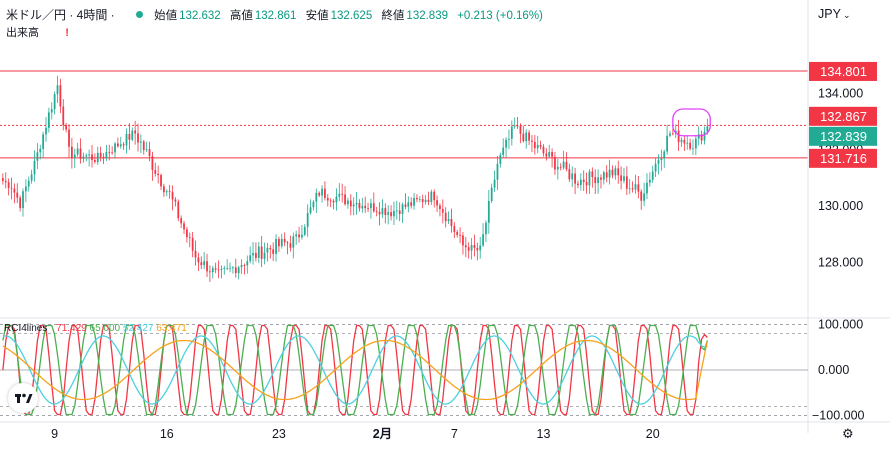 The image size is (890, 453). Describe the element at coordinates (829, 14) in the screenshot. I see `currency-label: JPY` at that location.